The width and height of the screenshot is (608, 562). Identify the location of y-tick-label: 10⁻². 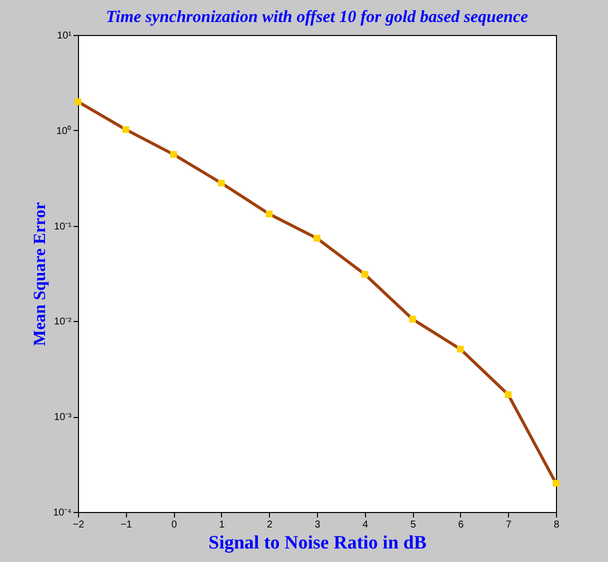
(63, 322).